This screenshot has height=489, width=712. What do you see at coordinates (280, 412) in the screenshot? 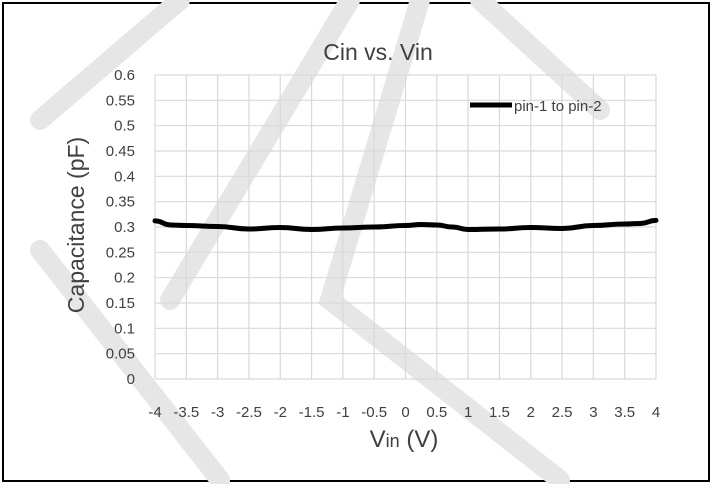
I see `x-tick-label: -2` at bounding box center [280, 412].